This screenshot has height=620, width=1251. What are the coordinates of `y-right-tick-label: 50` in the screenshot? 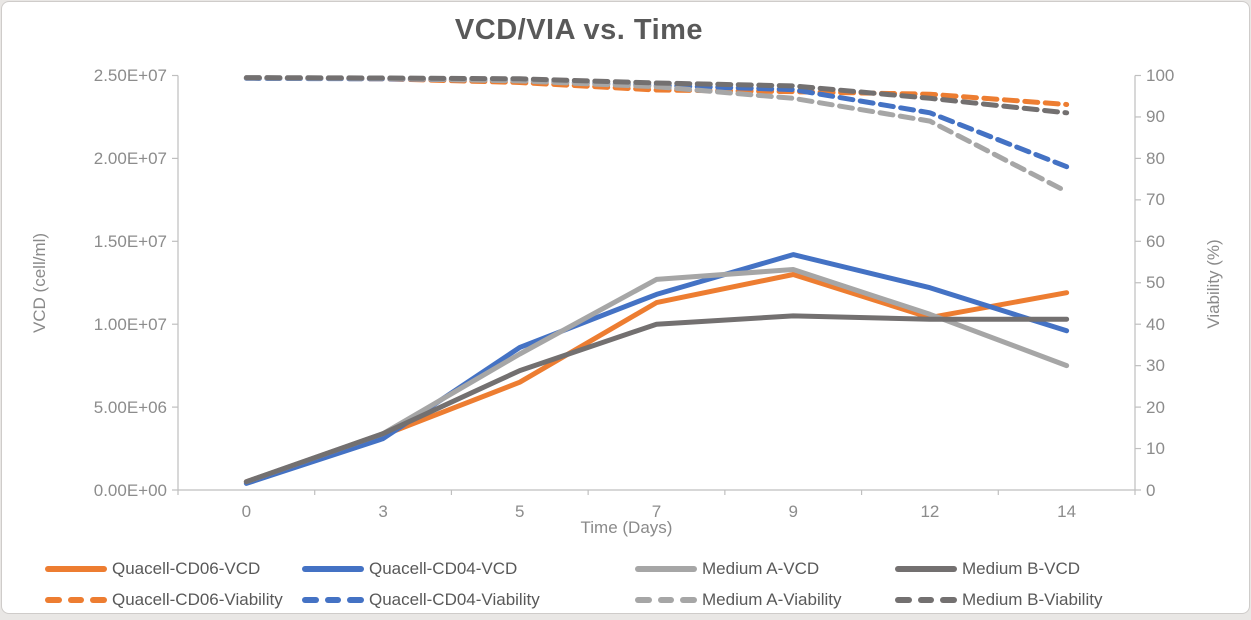 It's located at (1155, 283).